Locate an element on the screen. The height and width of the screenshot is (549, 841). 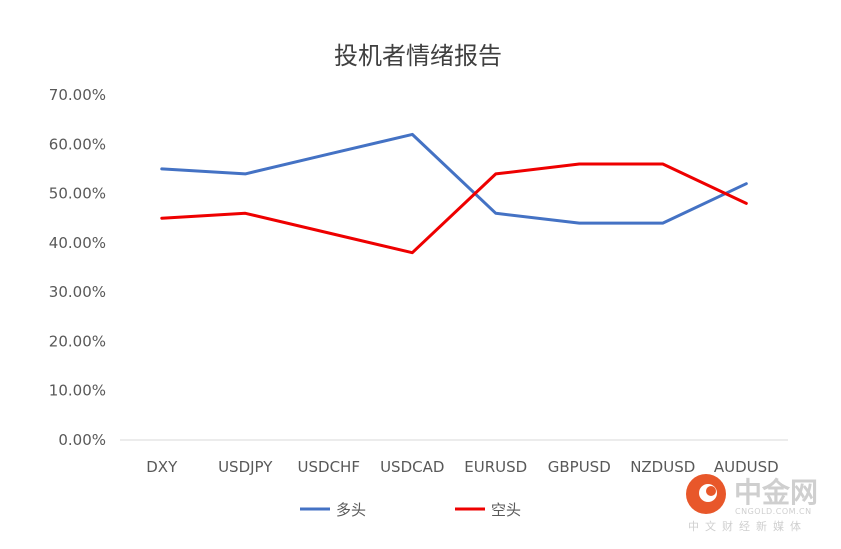
legend-label: 多头 is located at coordinates (351, 510).